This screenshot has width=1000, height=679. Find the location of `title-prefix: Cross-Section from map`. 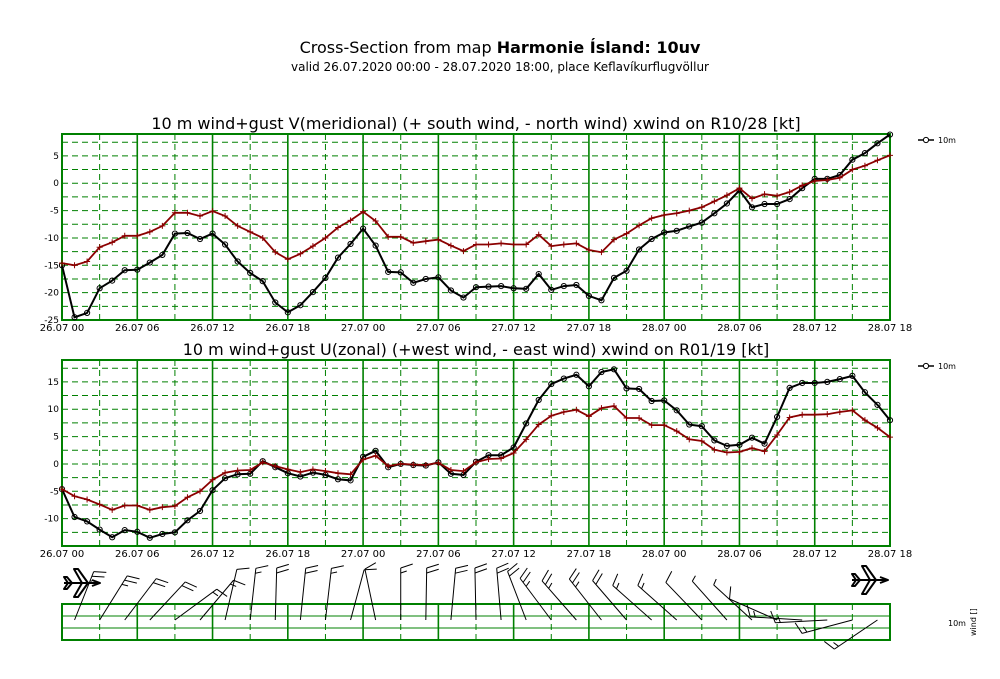

title-prefix: Cross-Section from map is located at coordinates (398, 47).